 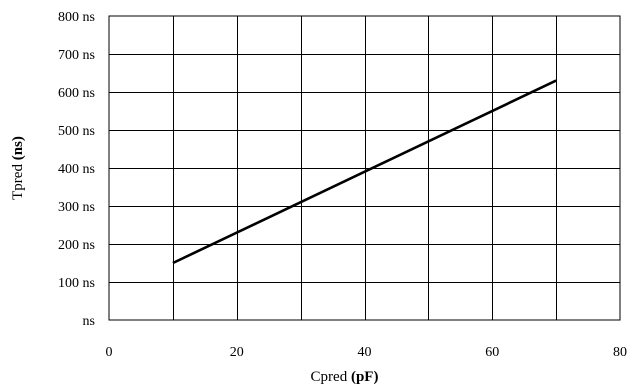 I want to click on y-axis-title-quantity: Tpred, so click(x=18, y=180).